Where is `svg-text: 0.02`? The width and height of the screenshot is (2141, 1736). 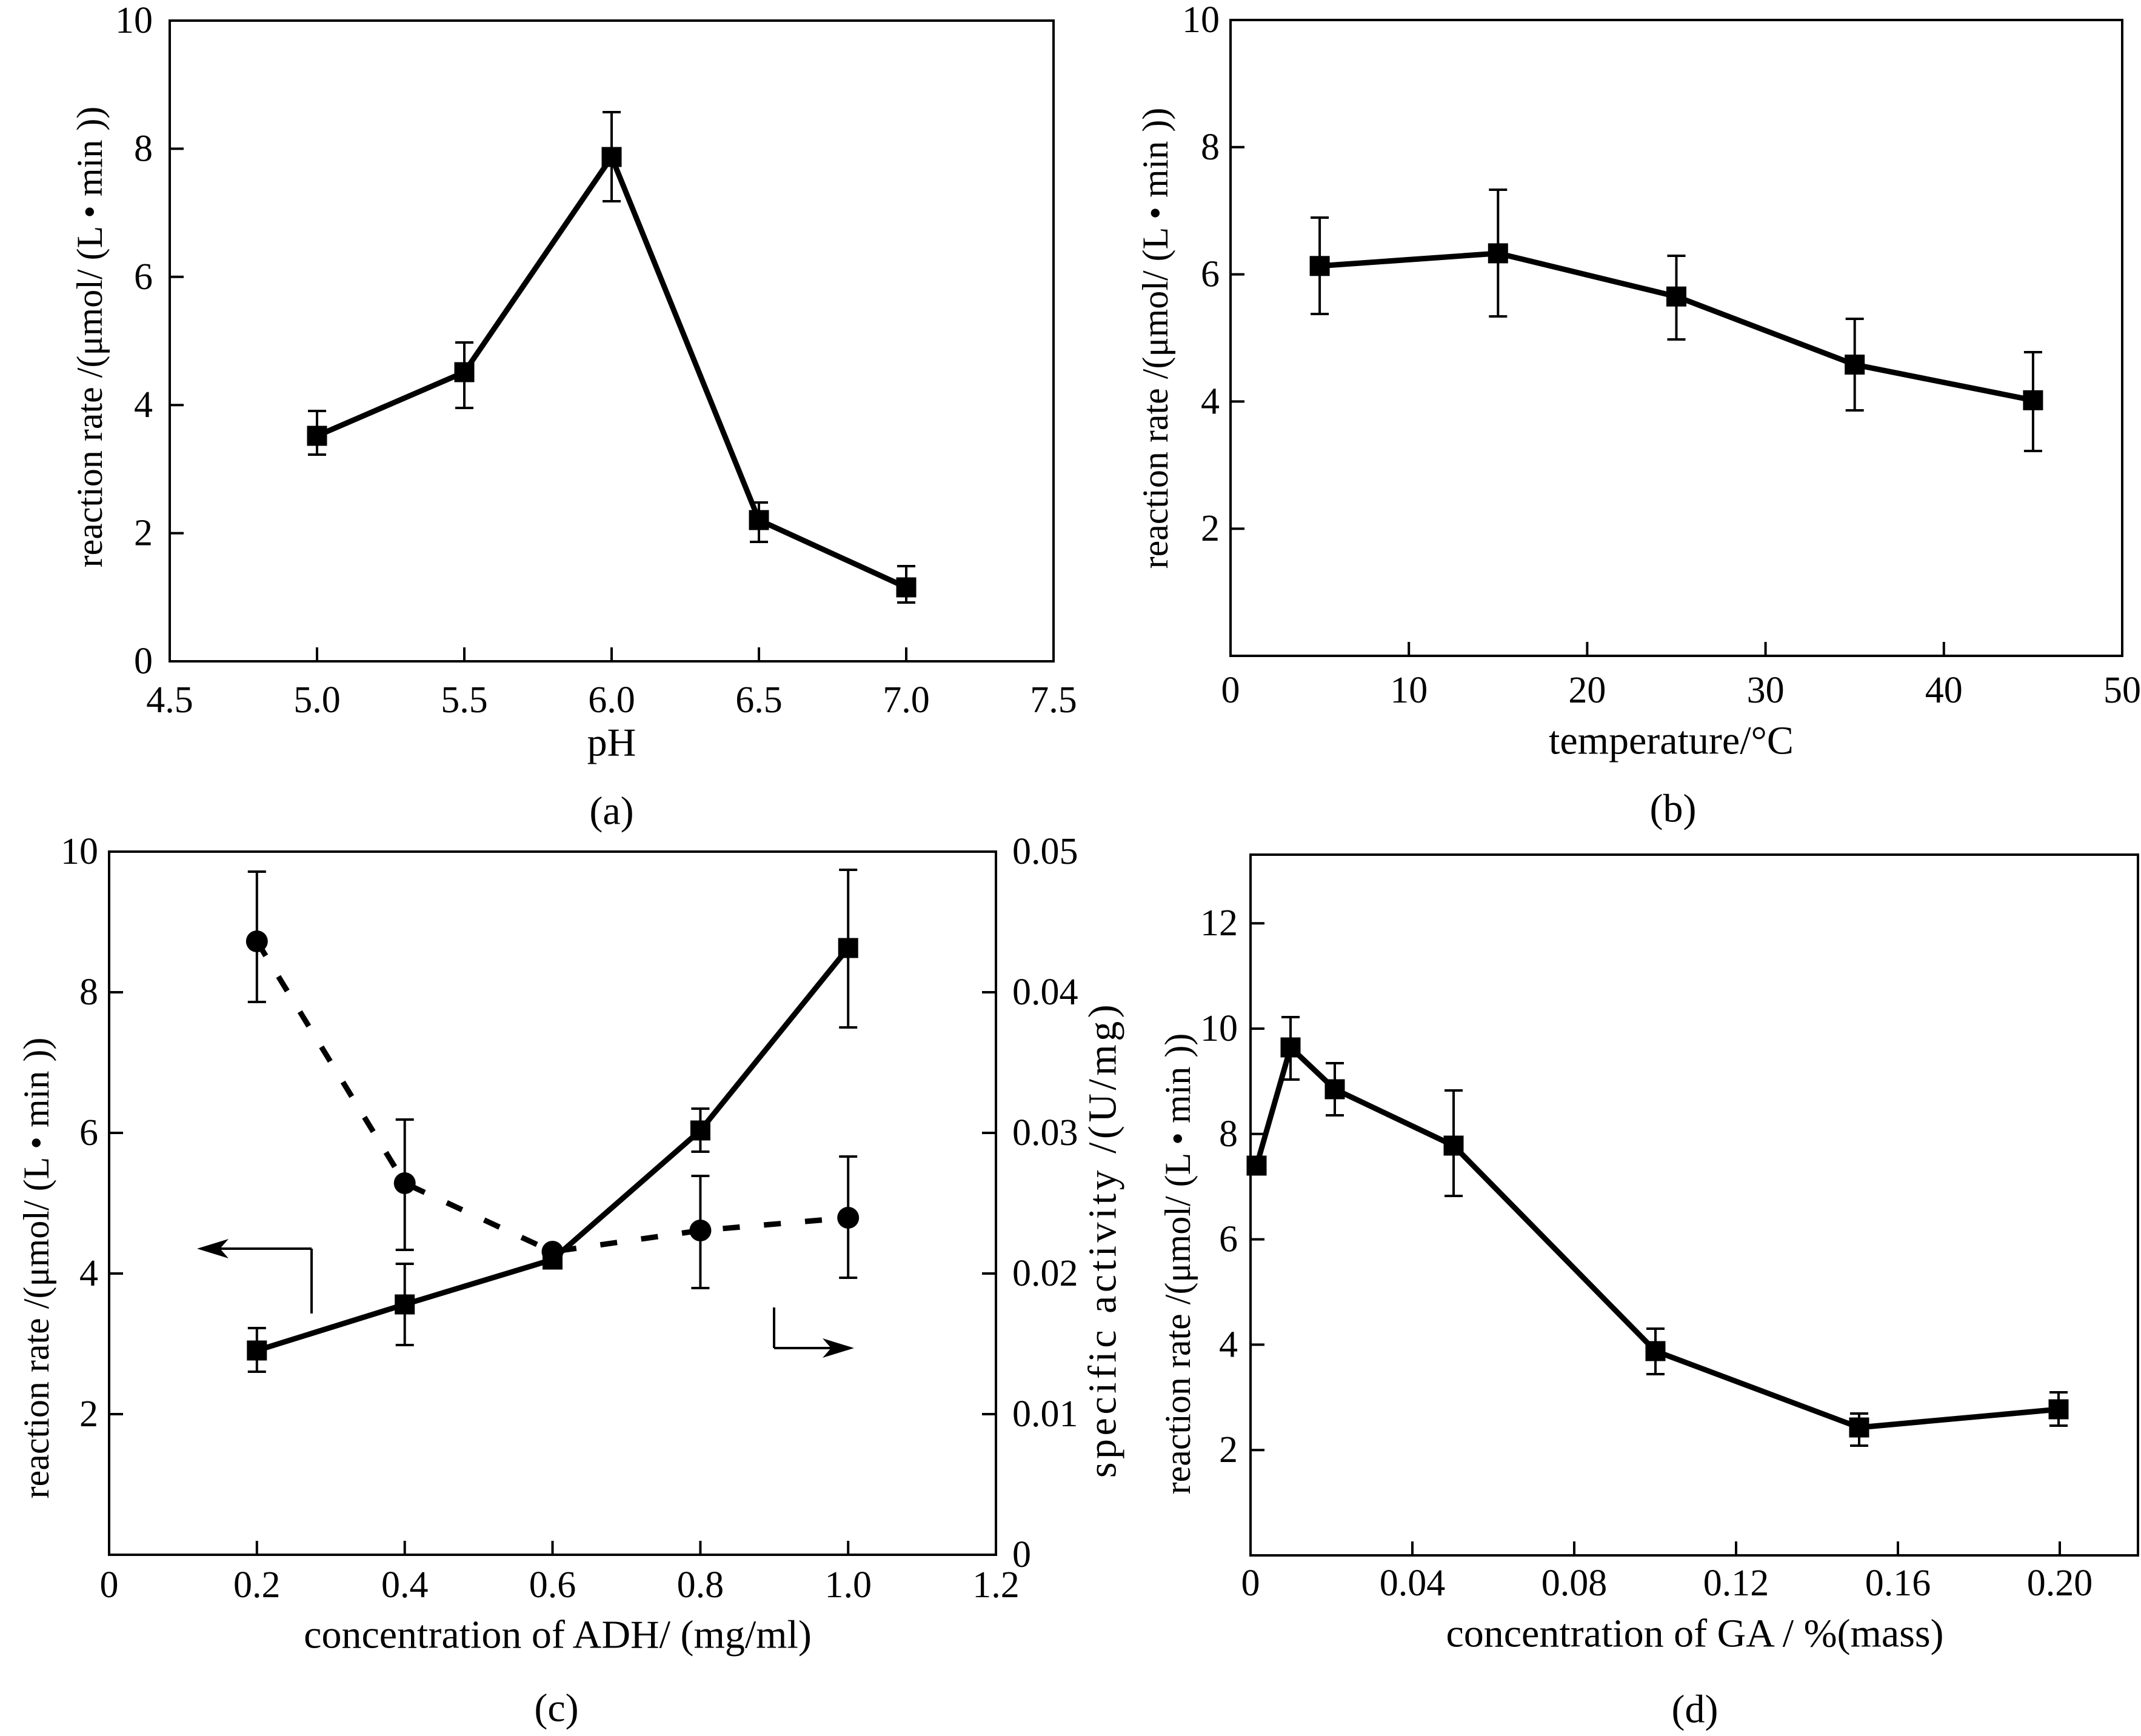
svg-text: 0.02 is located at coordinates (1045, 1273).